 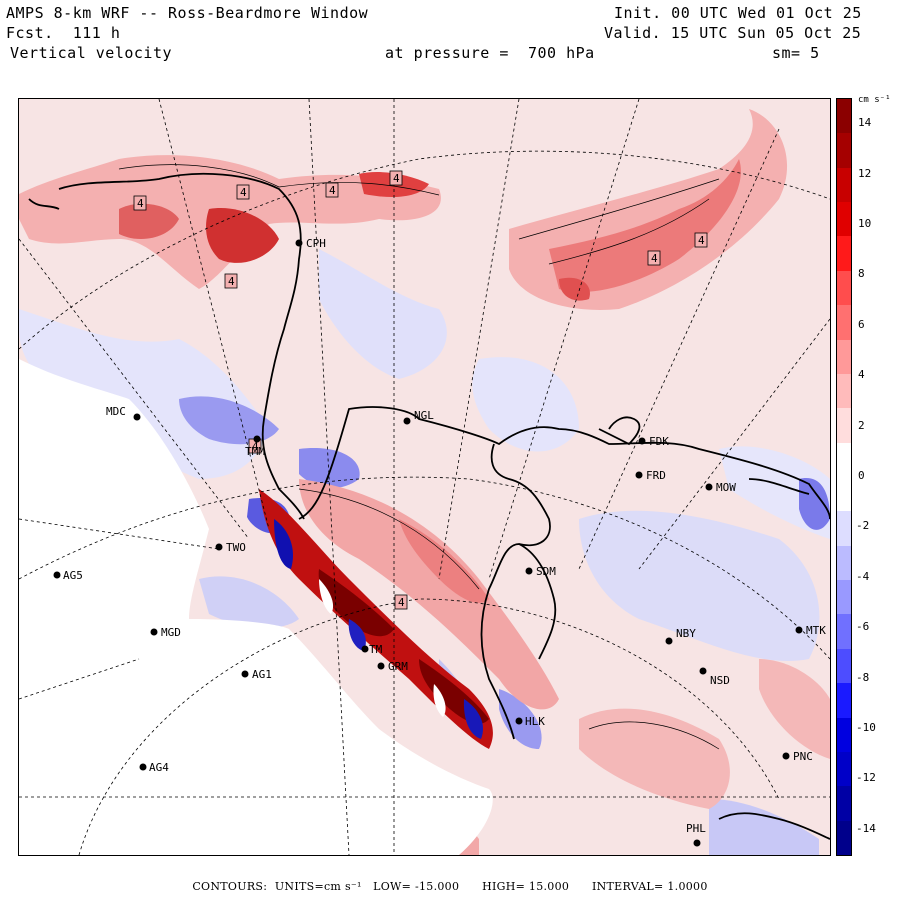 I want to click on map-title: AMPS 8-km WRF -- Ross-Beardmore Window, so click(x=187, y=13).